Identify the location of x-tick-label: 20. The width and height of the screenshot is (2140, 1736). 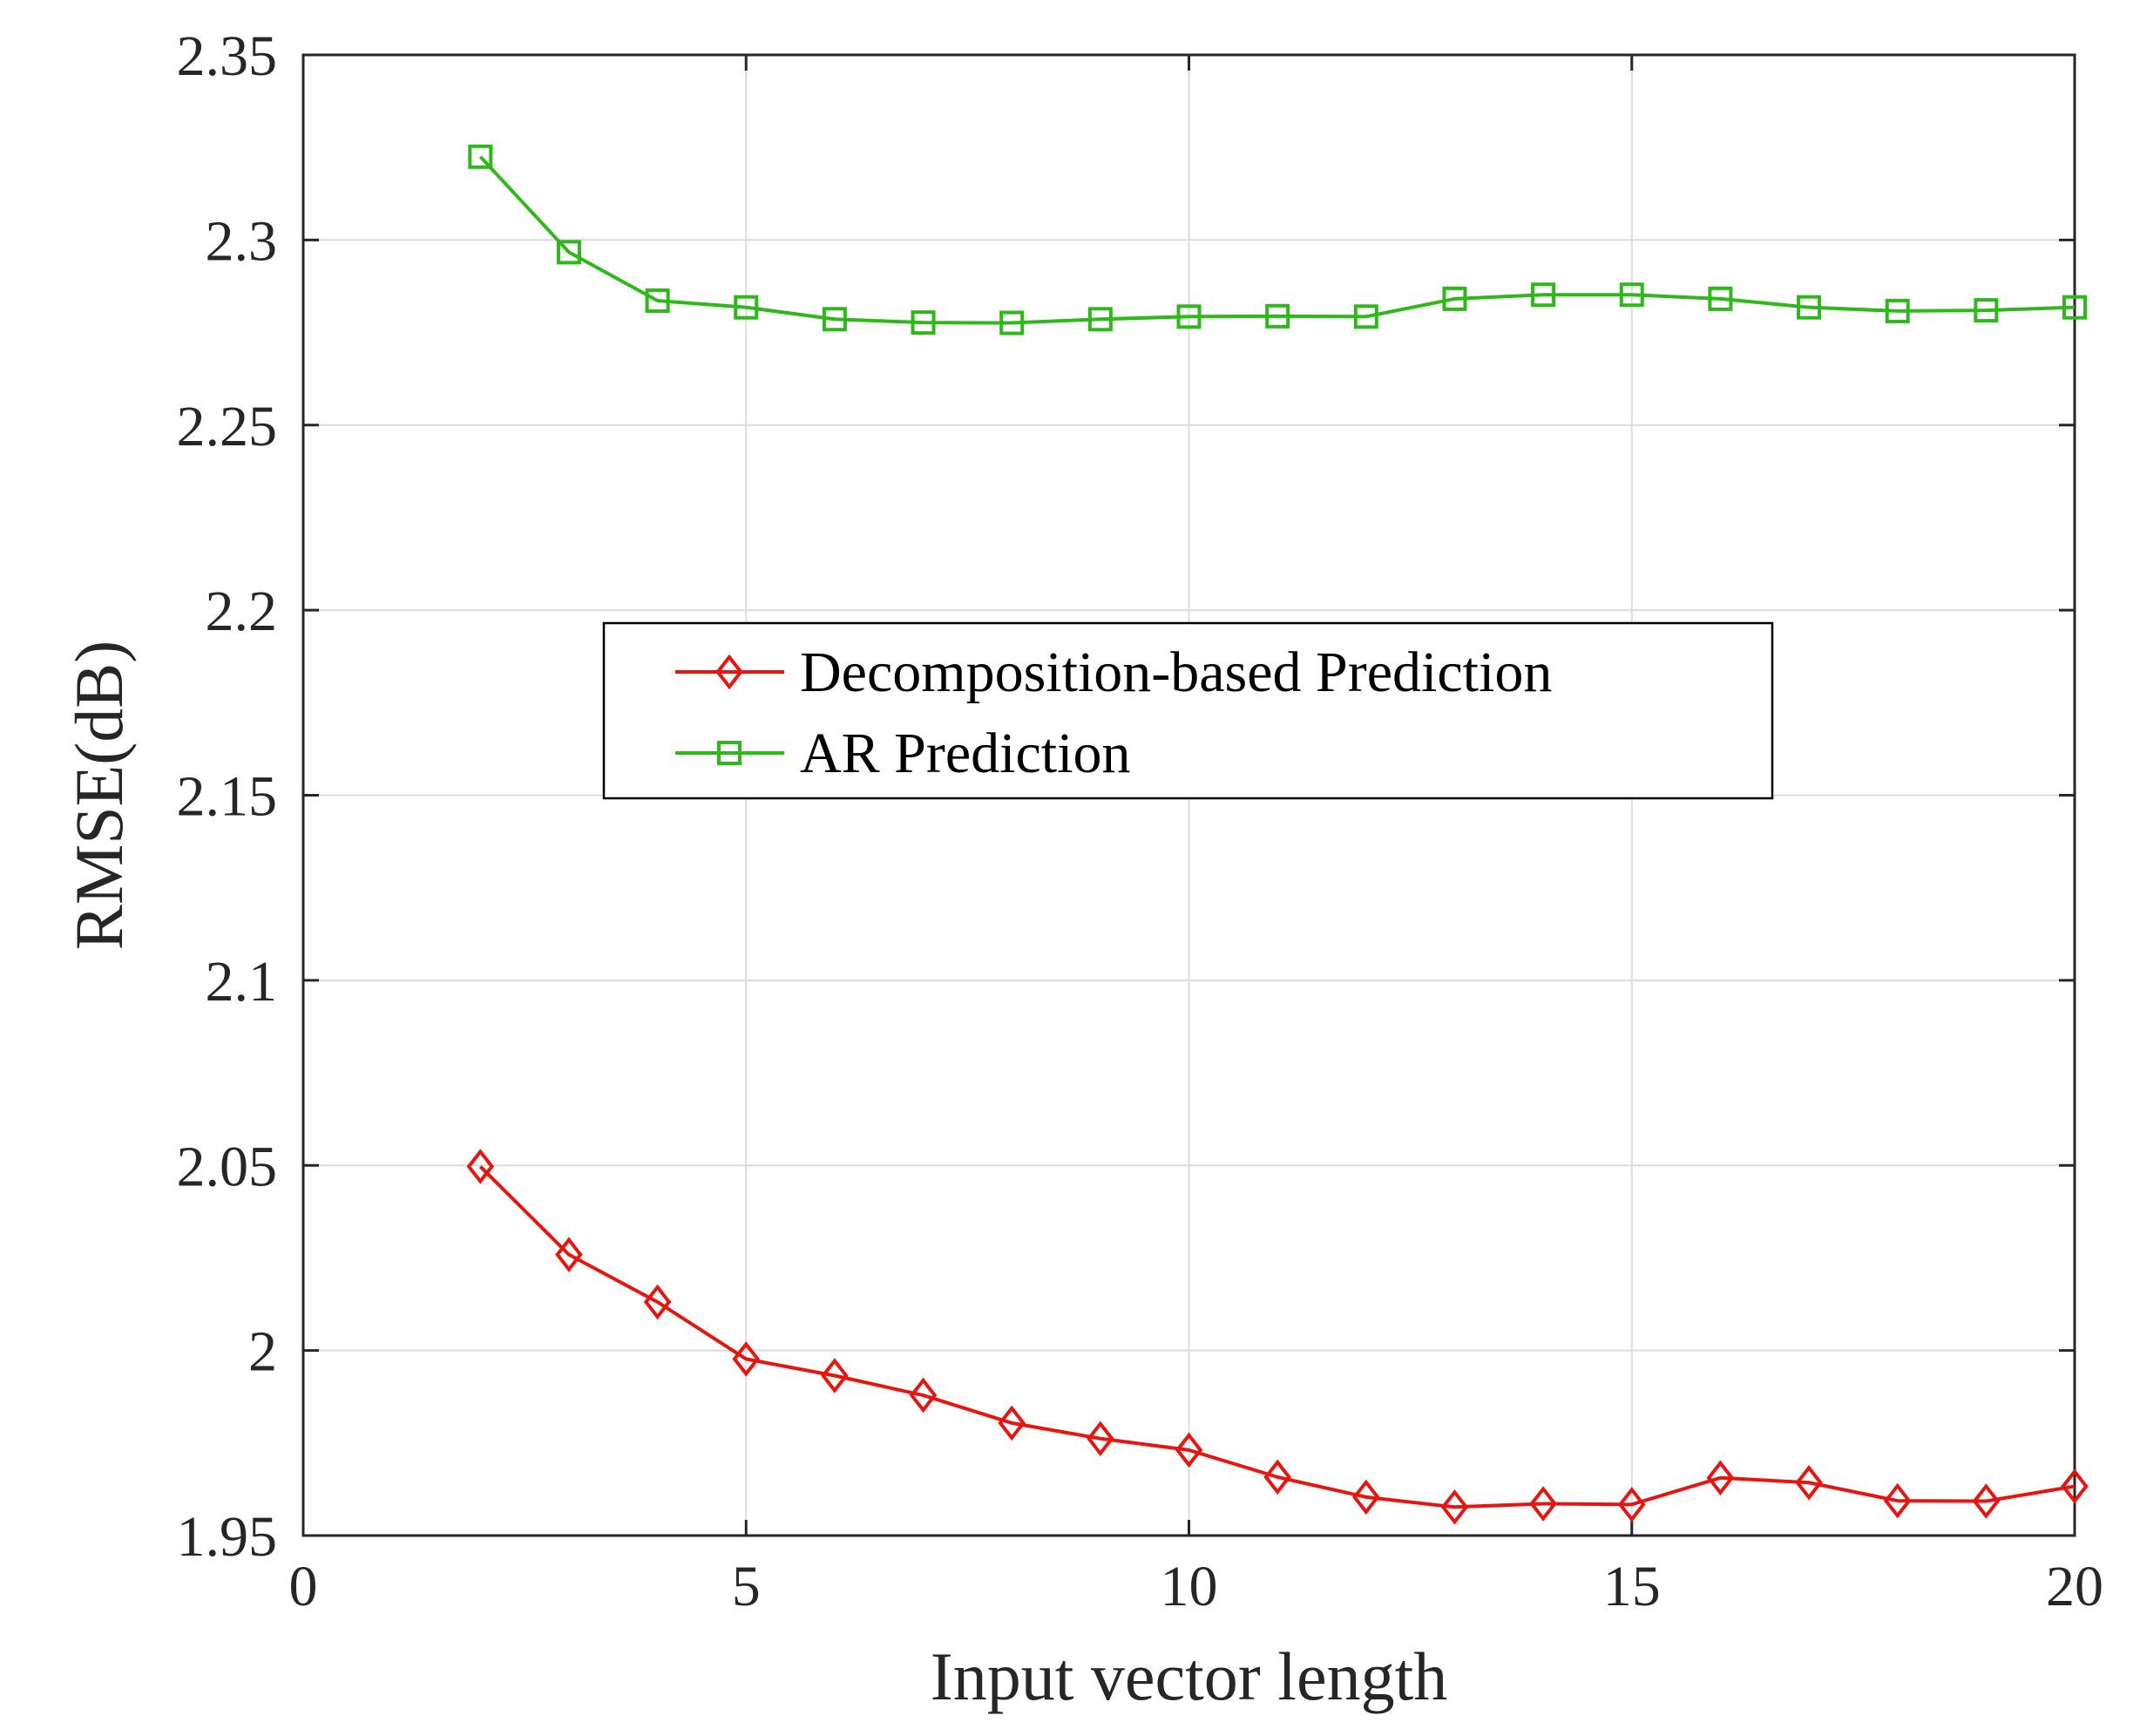
(2074, 1586).